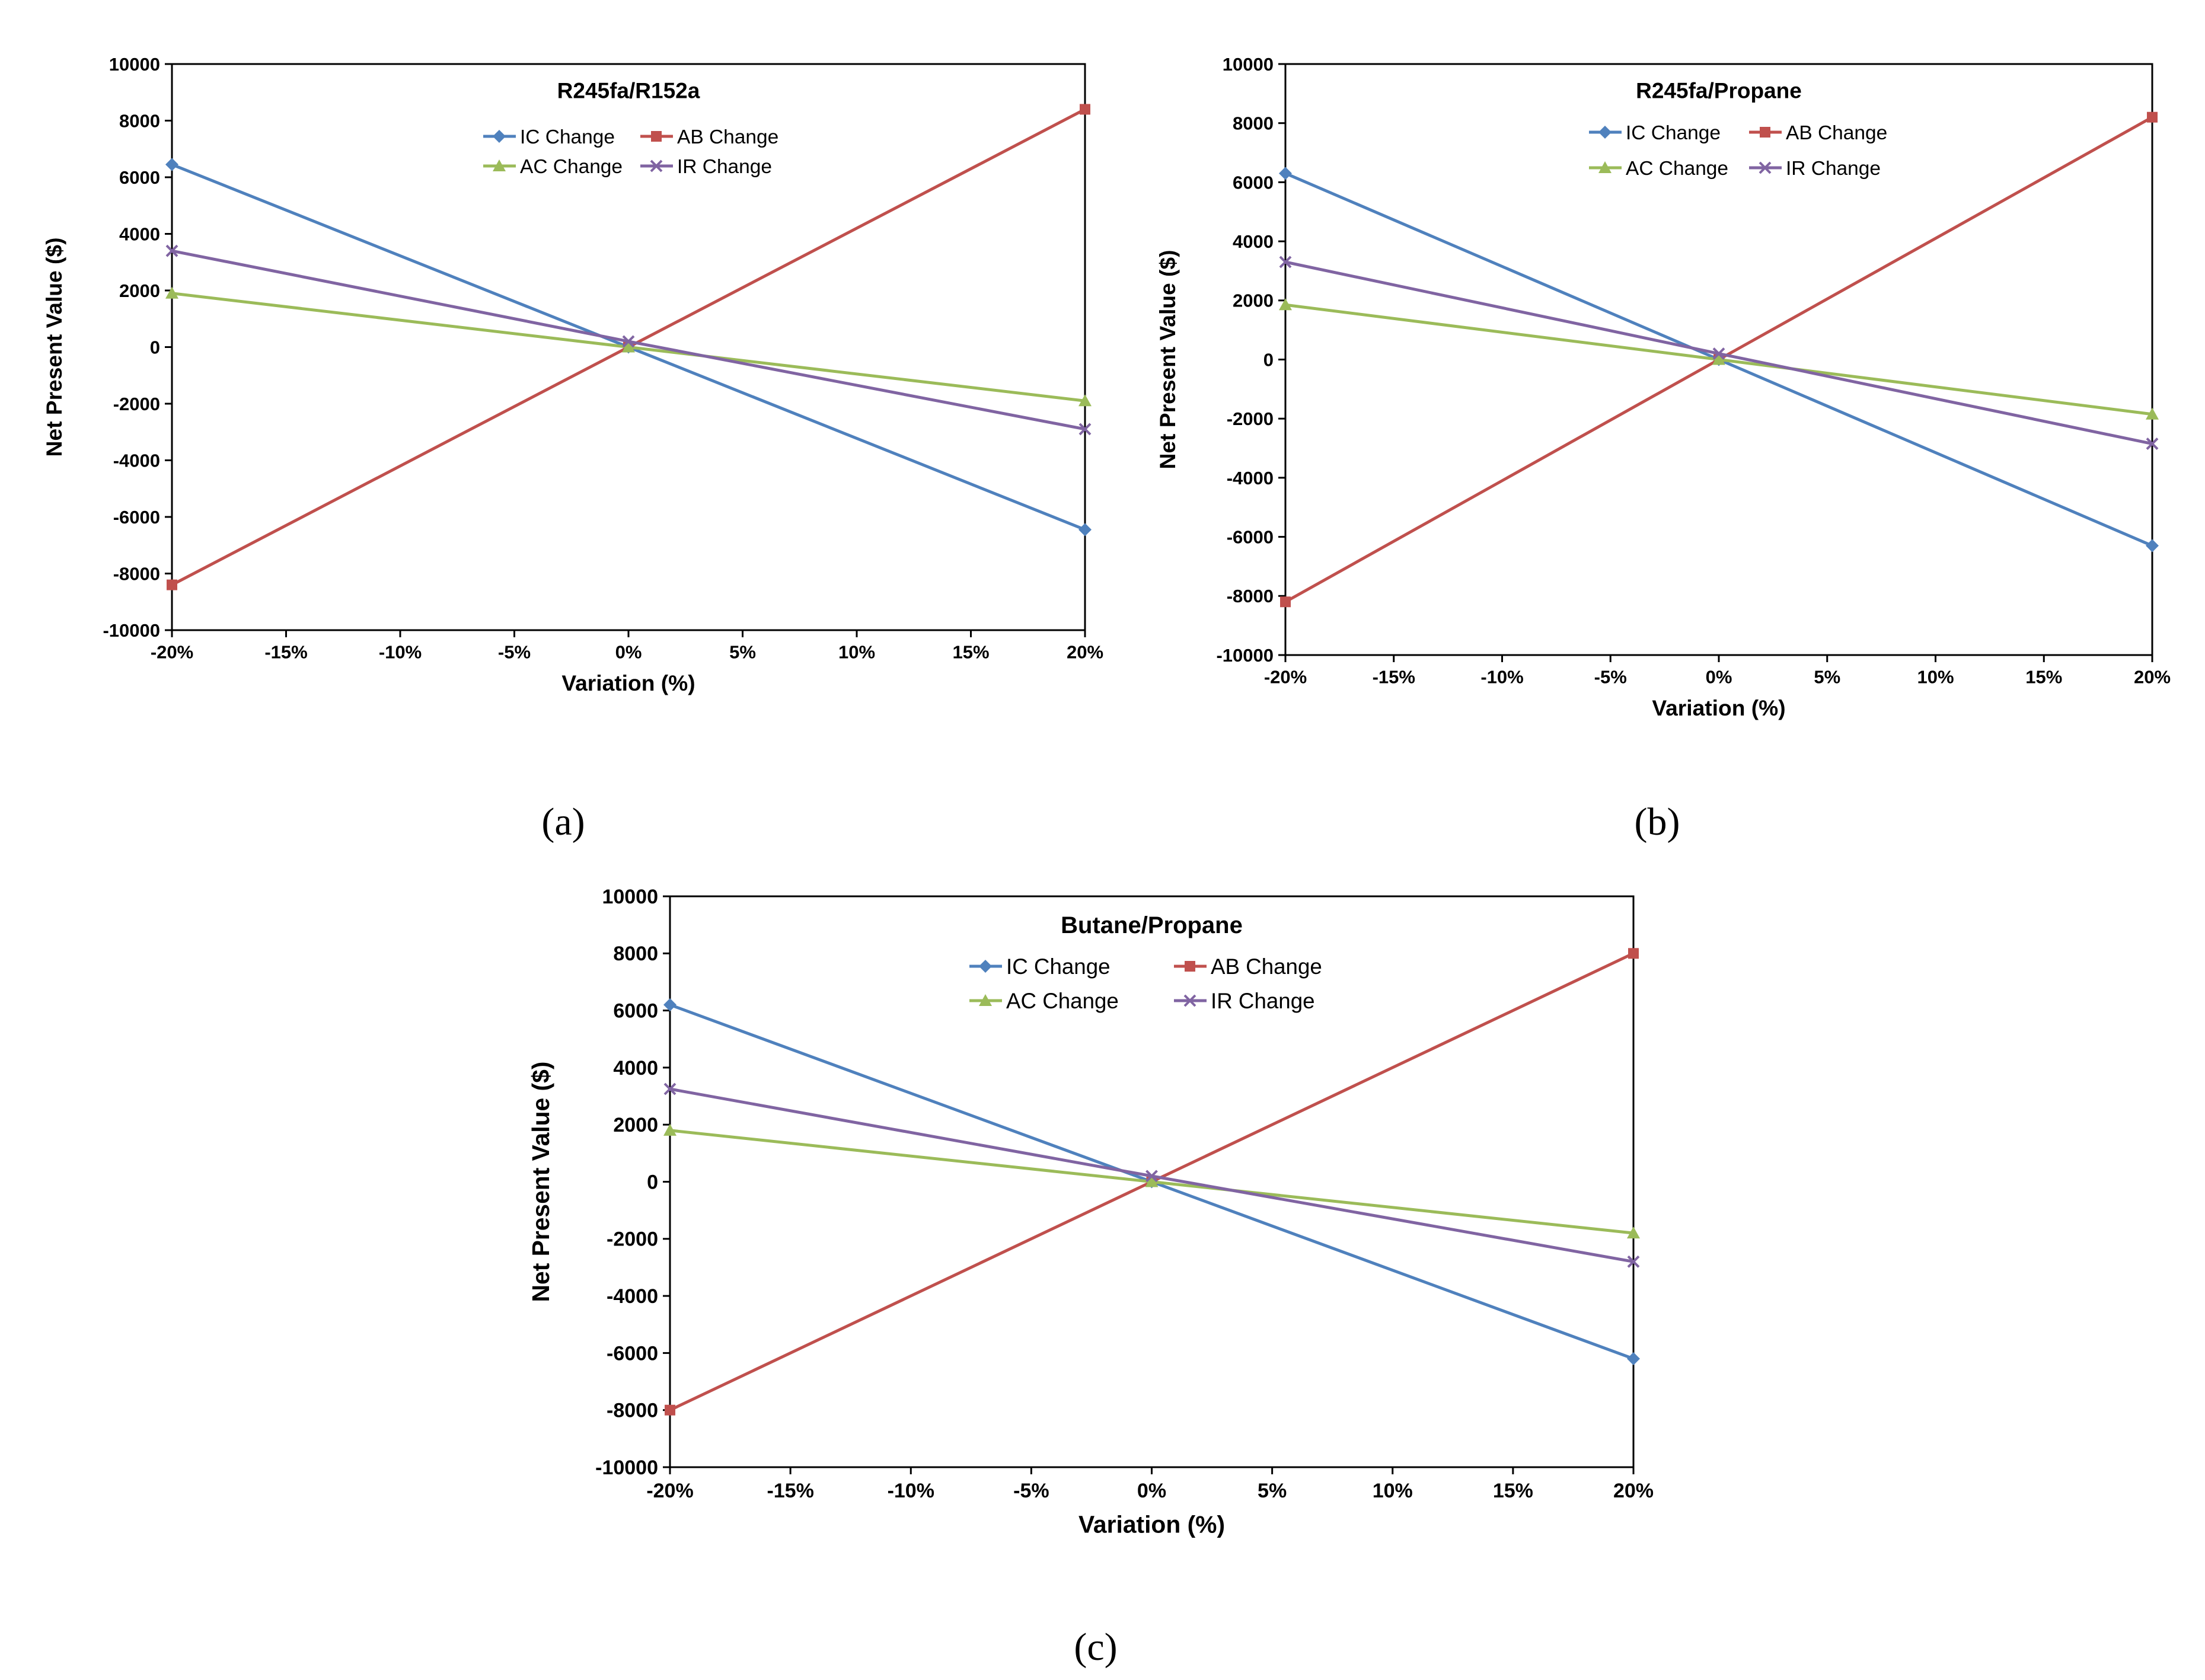 The width and height of the screenshot is (2205, 1680). What do you see at coordinates (1152, 925) in the screenshot?
I see `chart-title: Butane/Propane` at bounding box center [1152, 925].